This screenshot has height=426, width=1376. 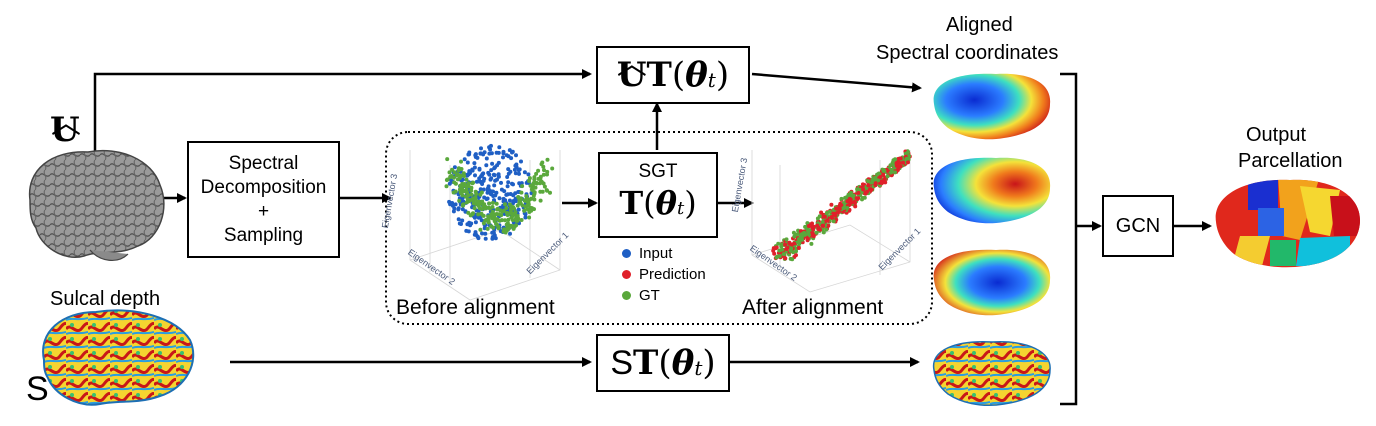 I want to click on sgt-title: SGT, so click(x=658, y=171).